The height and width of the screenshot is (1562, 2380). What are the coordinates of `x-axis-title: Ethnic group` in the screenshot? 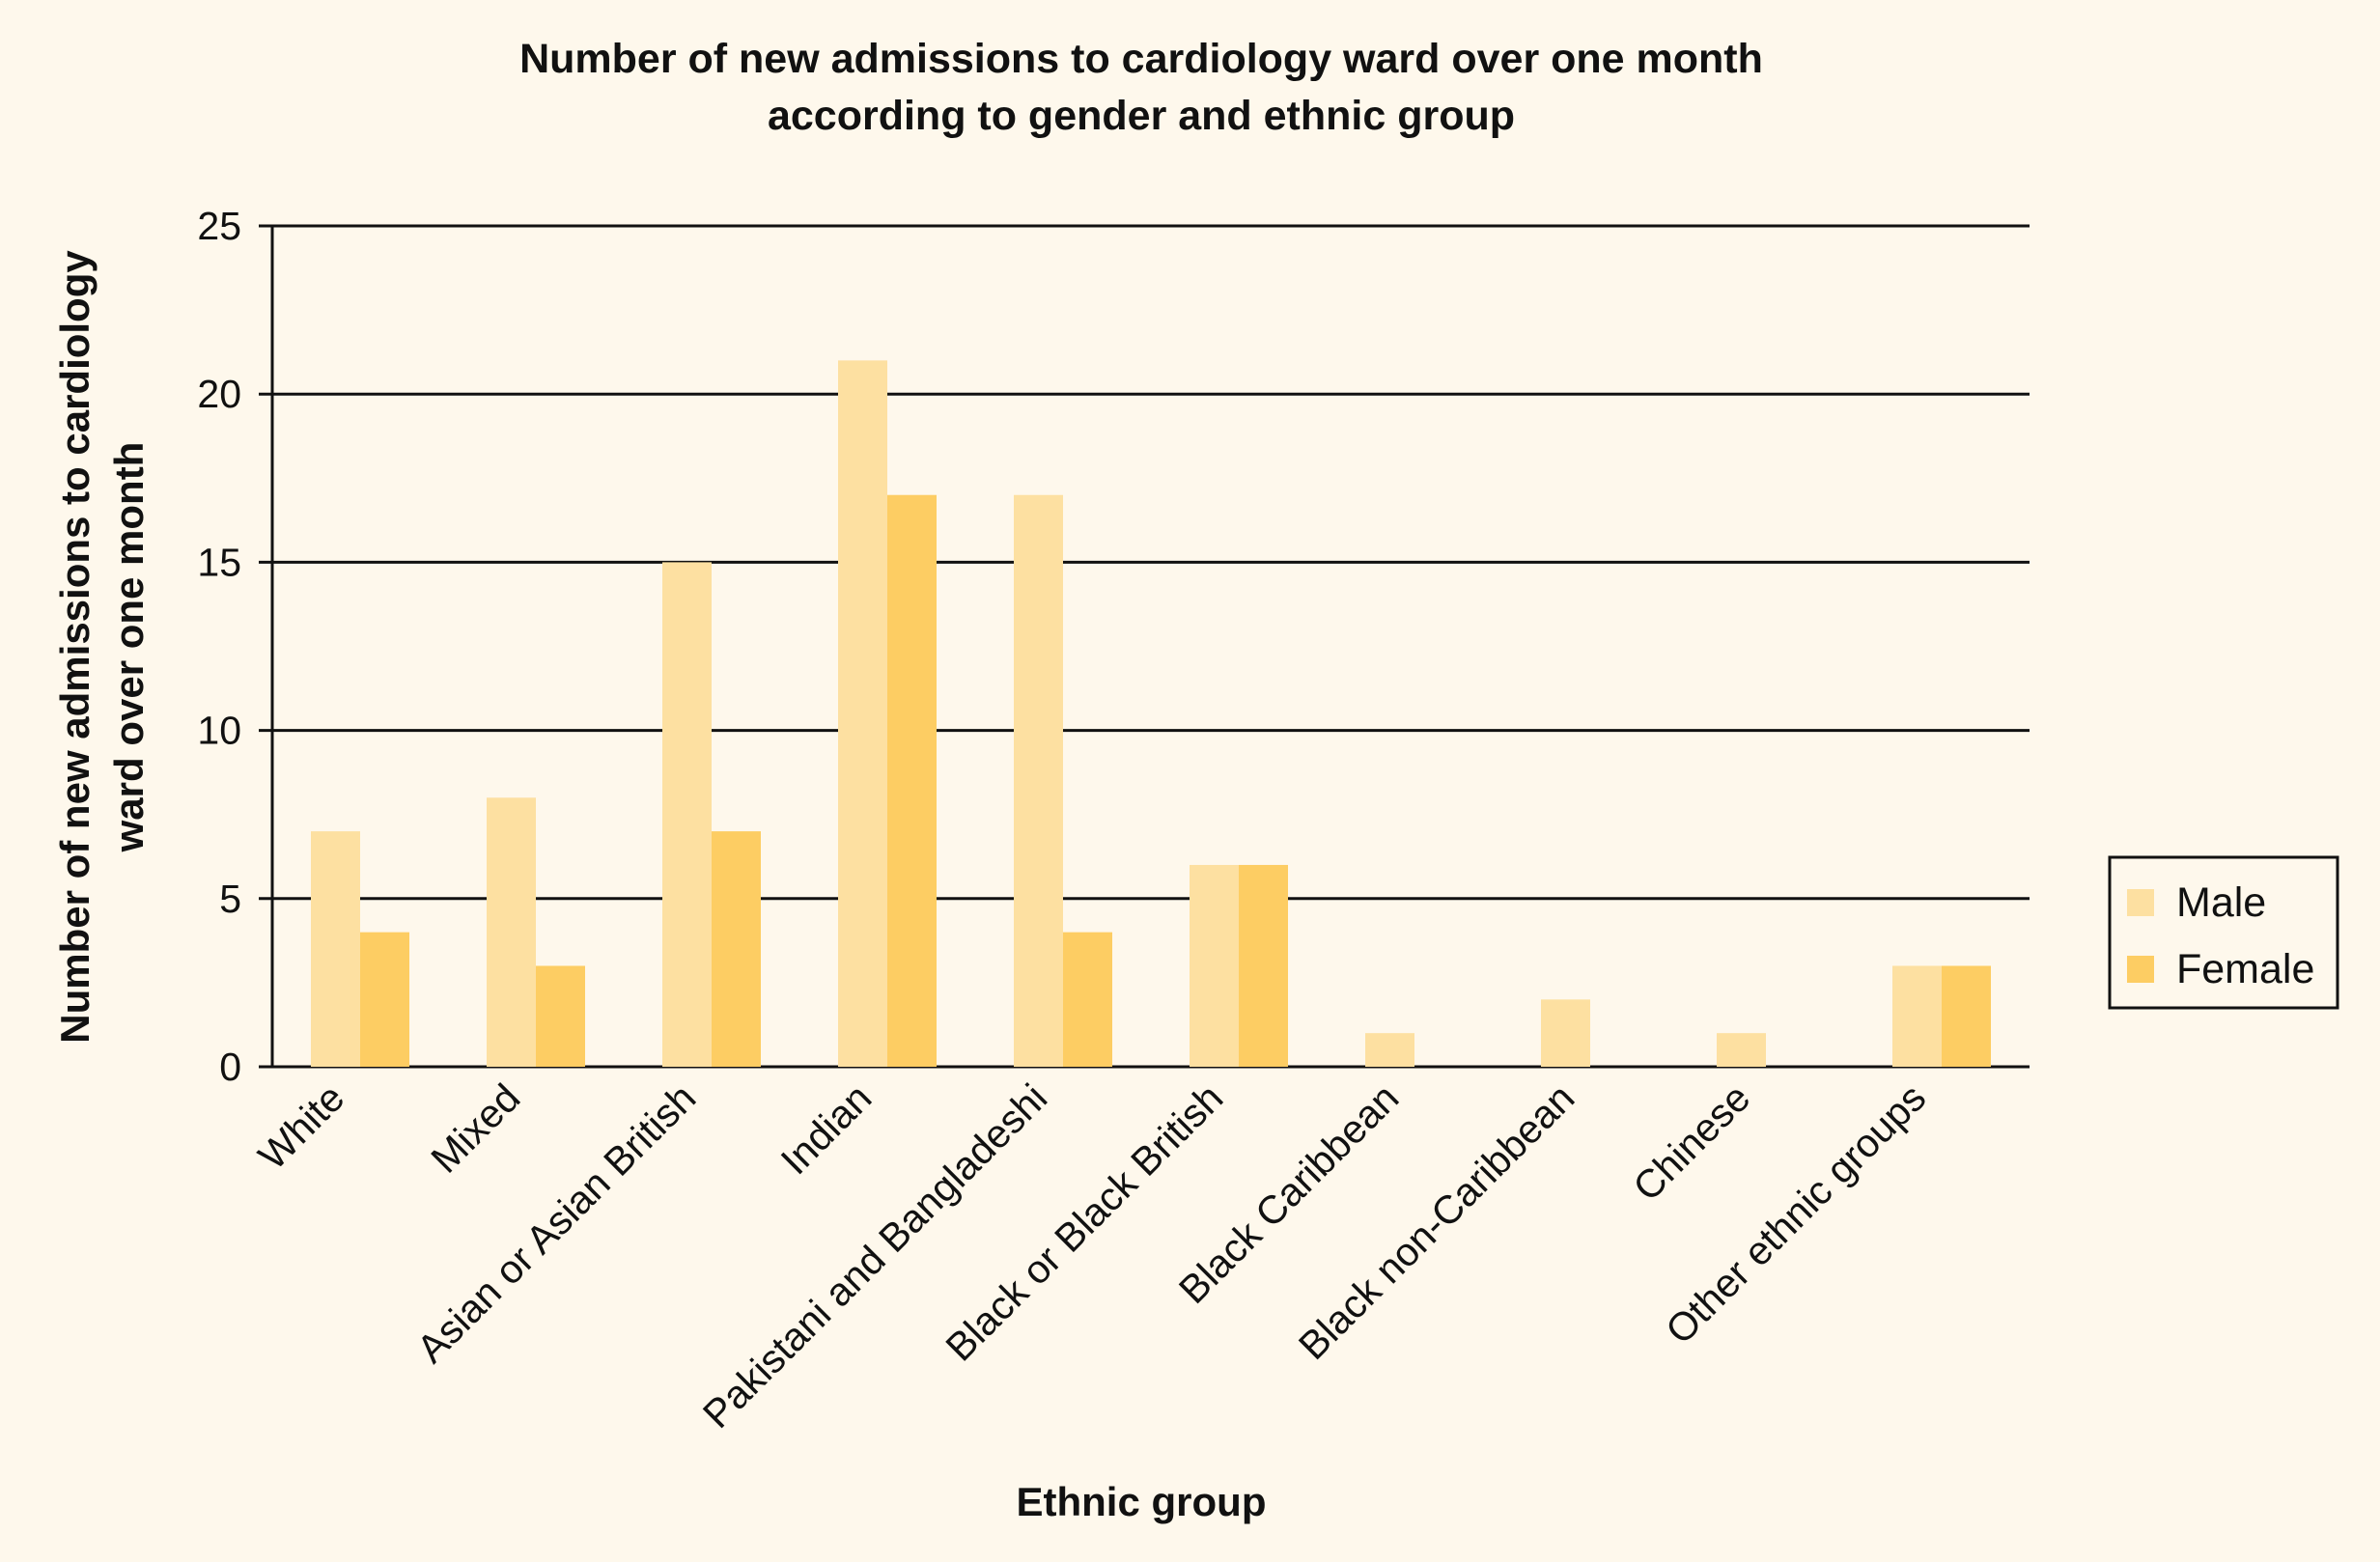 It's located at (1142, 1501).